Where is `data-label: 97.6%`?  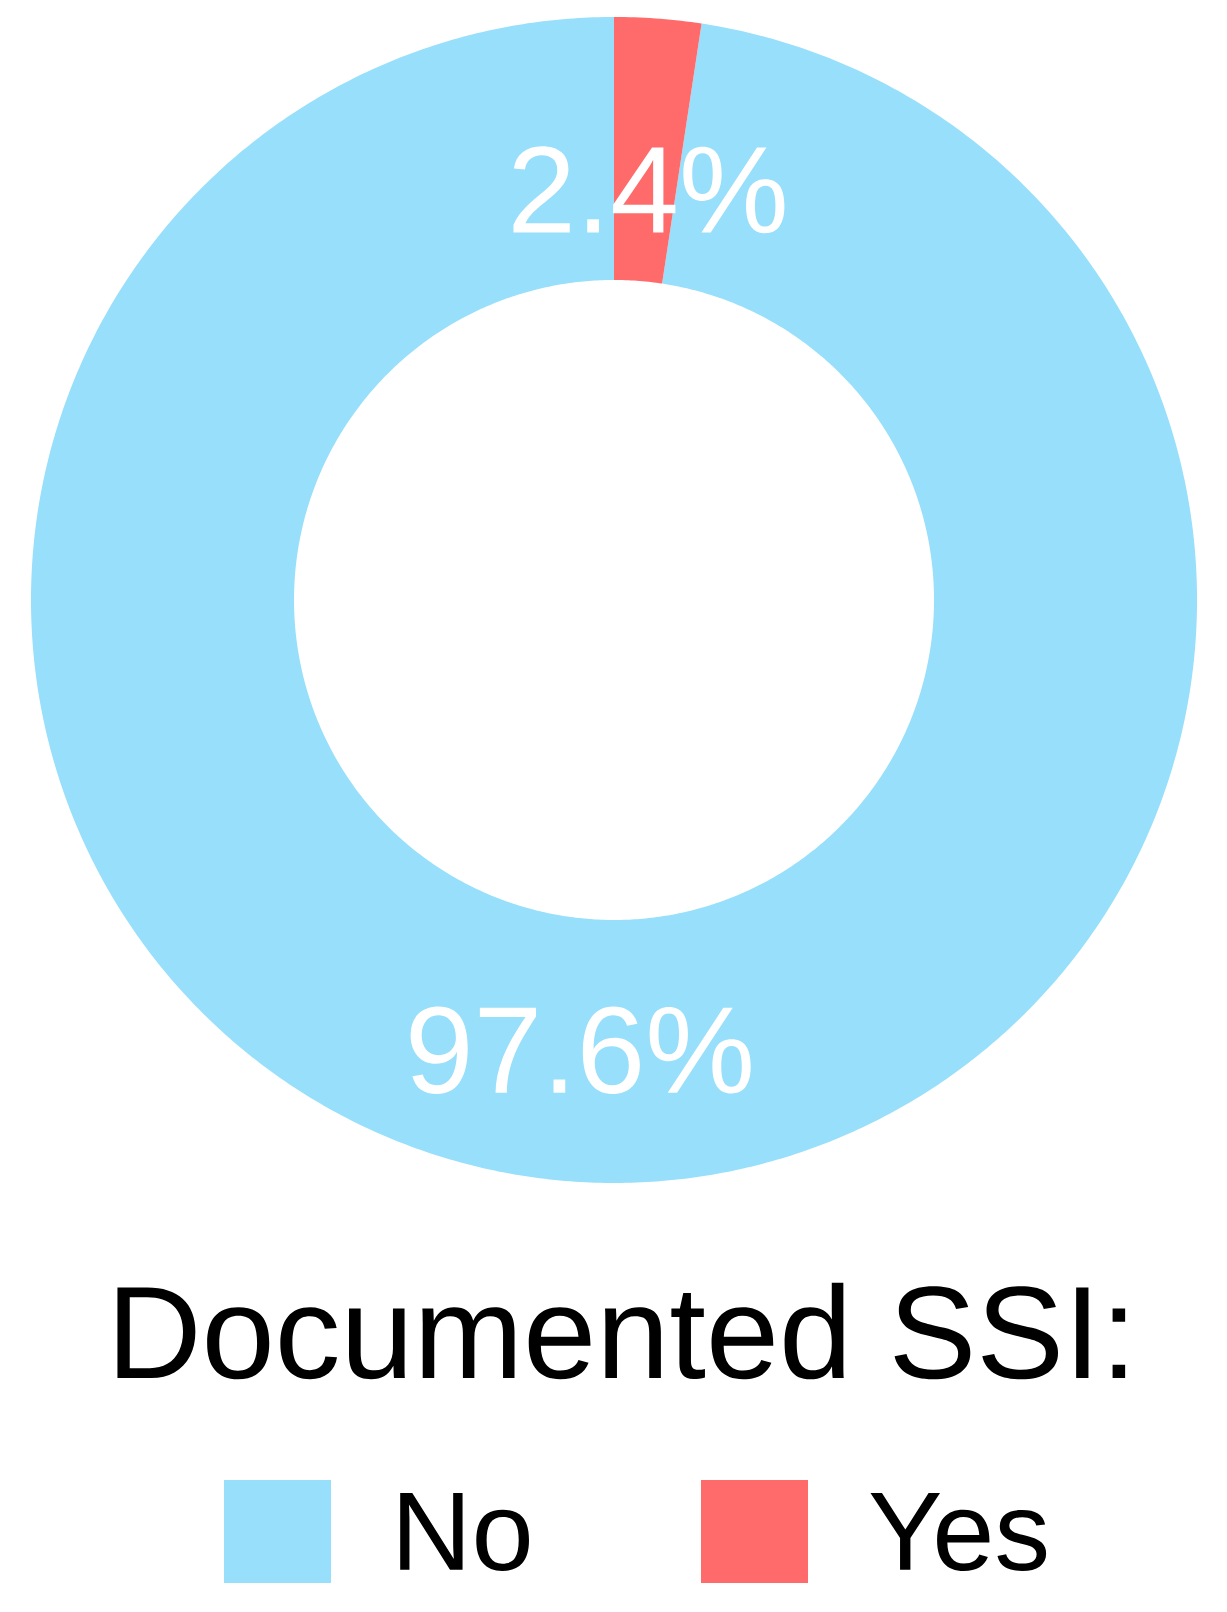
data-label: 97.6% is located at coordinates (580, 1050).